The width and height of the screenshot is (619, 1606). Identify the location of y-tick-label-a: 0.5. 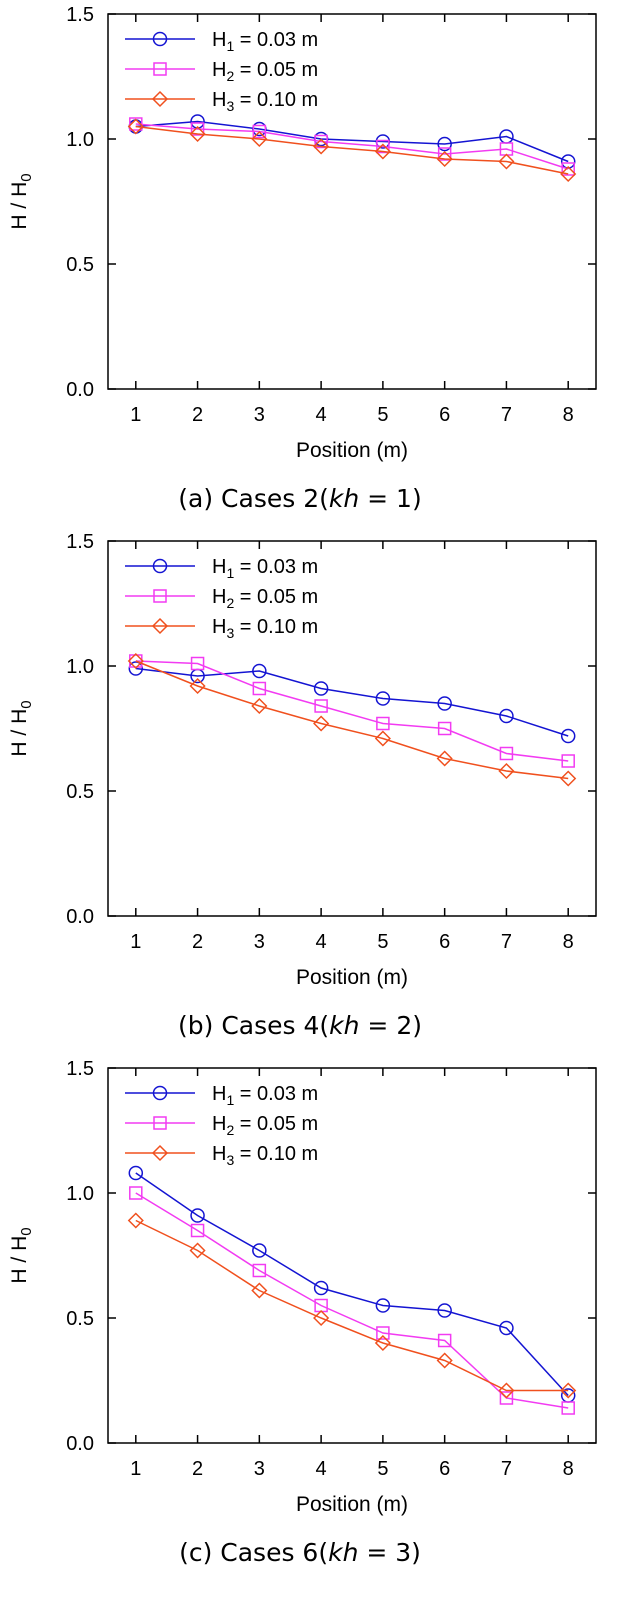
(80, 265).